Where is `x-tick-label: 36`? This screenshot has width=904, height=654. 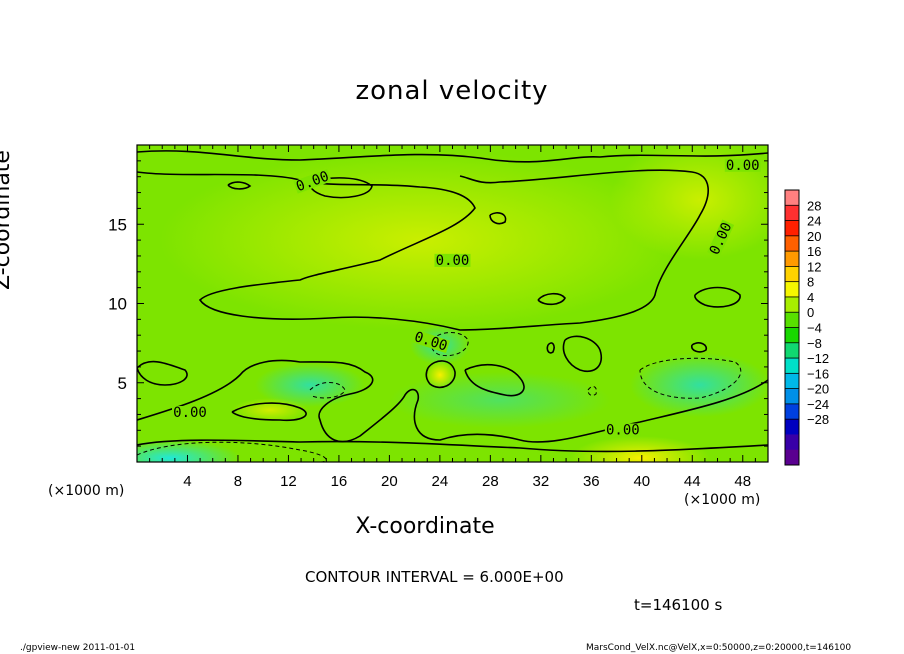 x-tick-label: 36 is located at coordinates (591, 481).